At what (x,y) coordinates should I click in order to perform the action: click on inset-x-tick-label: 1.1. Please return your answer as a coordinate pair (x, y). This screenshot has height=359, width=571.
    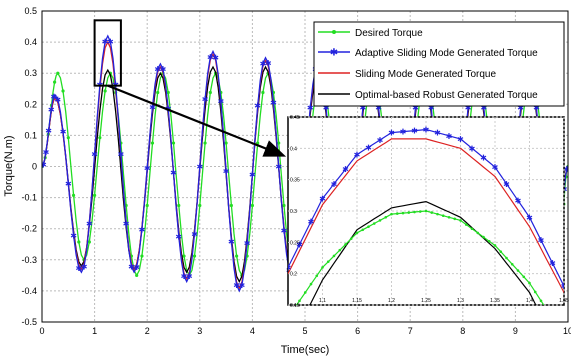
    Looking at the image, I should click on (322, 301).